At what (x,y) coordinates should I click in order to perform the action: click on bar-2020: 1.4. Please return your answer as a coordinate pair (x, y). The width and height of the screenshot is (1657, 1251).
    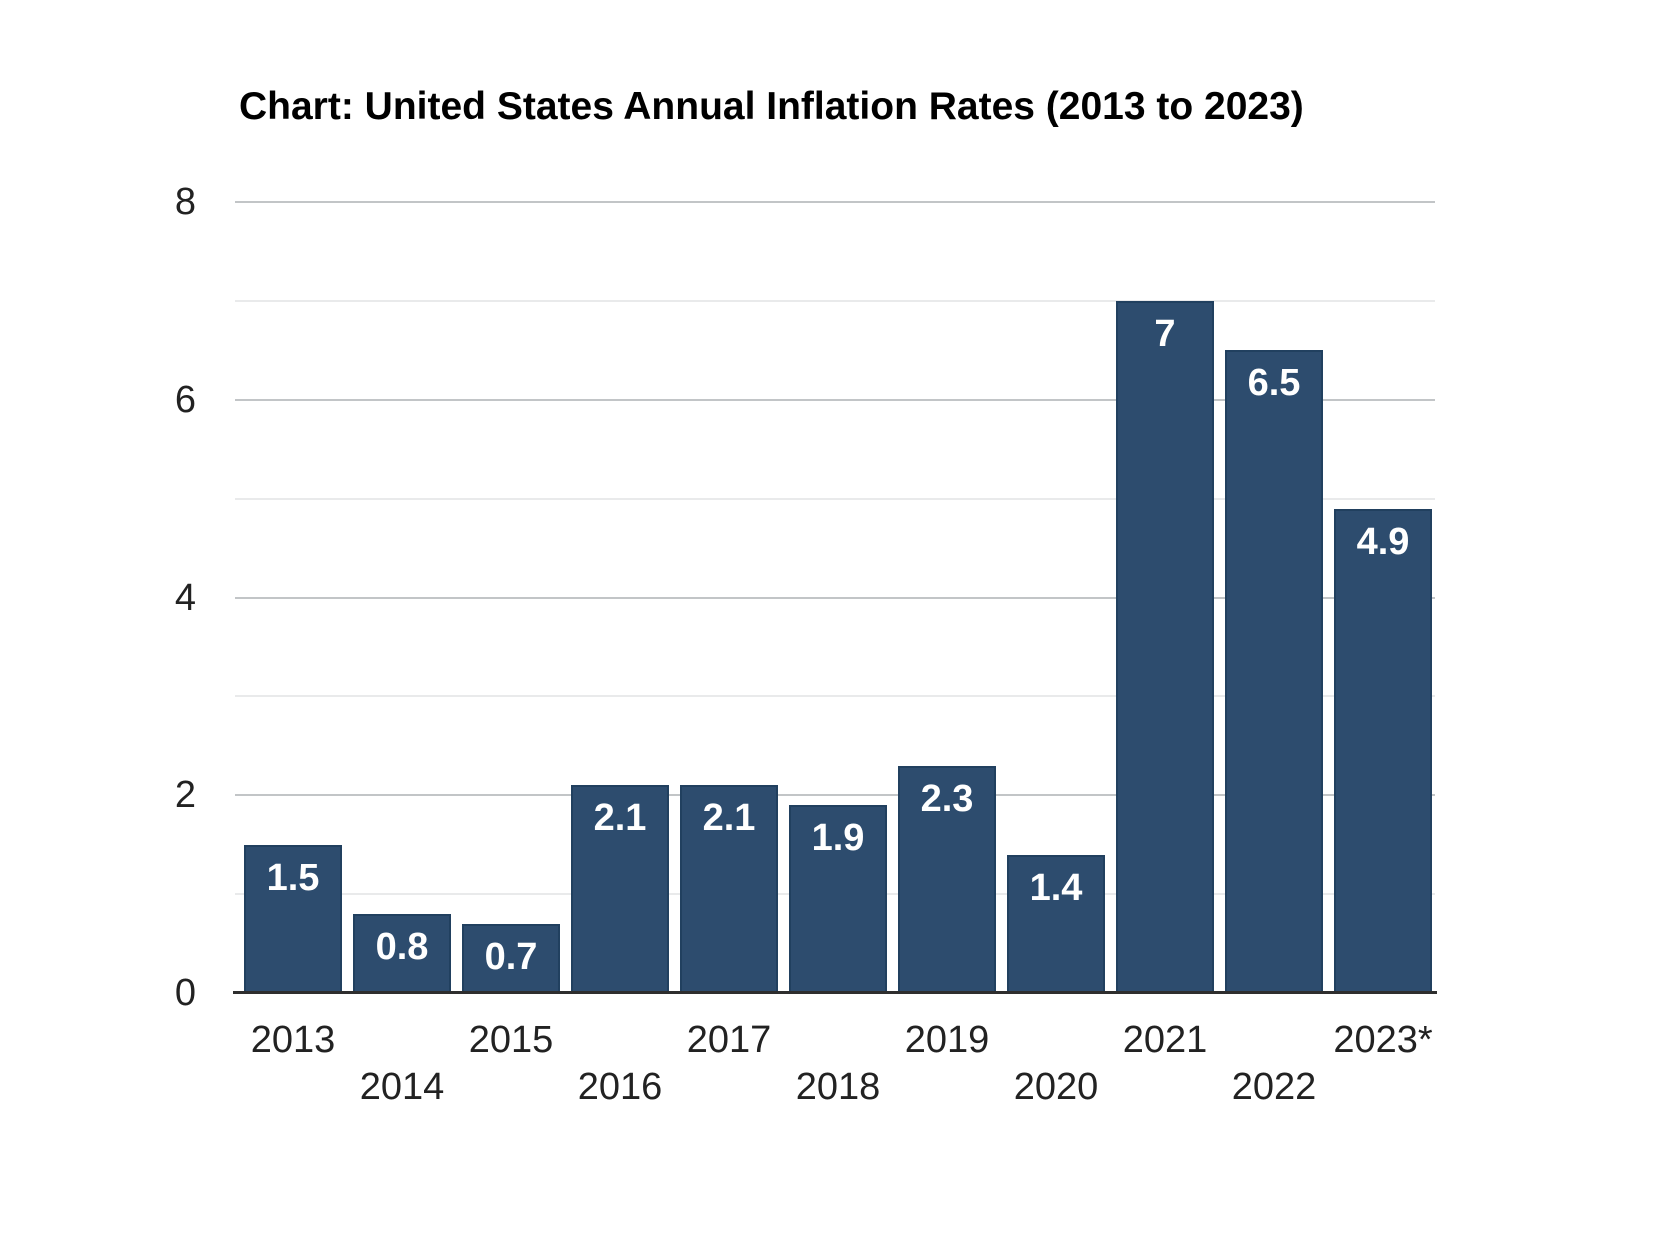
    Looking at the image, I should click on (1056, 924).